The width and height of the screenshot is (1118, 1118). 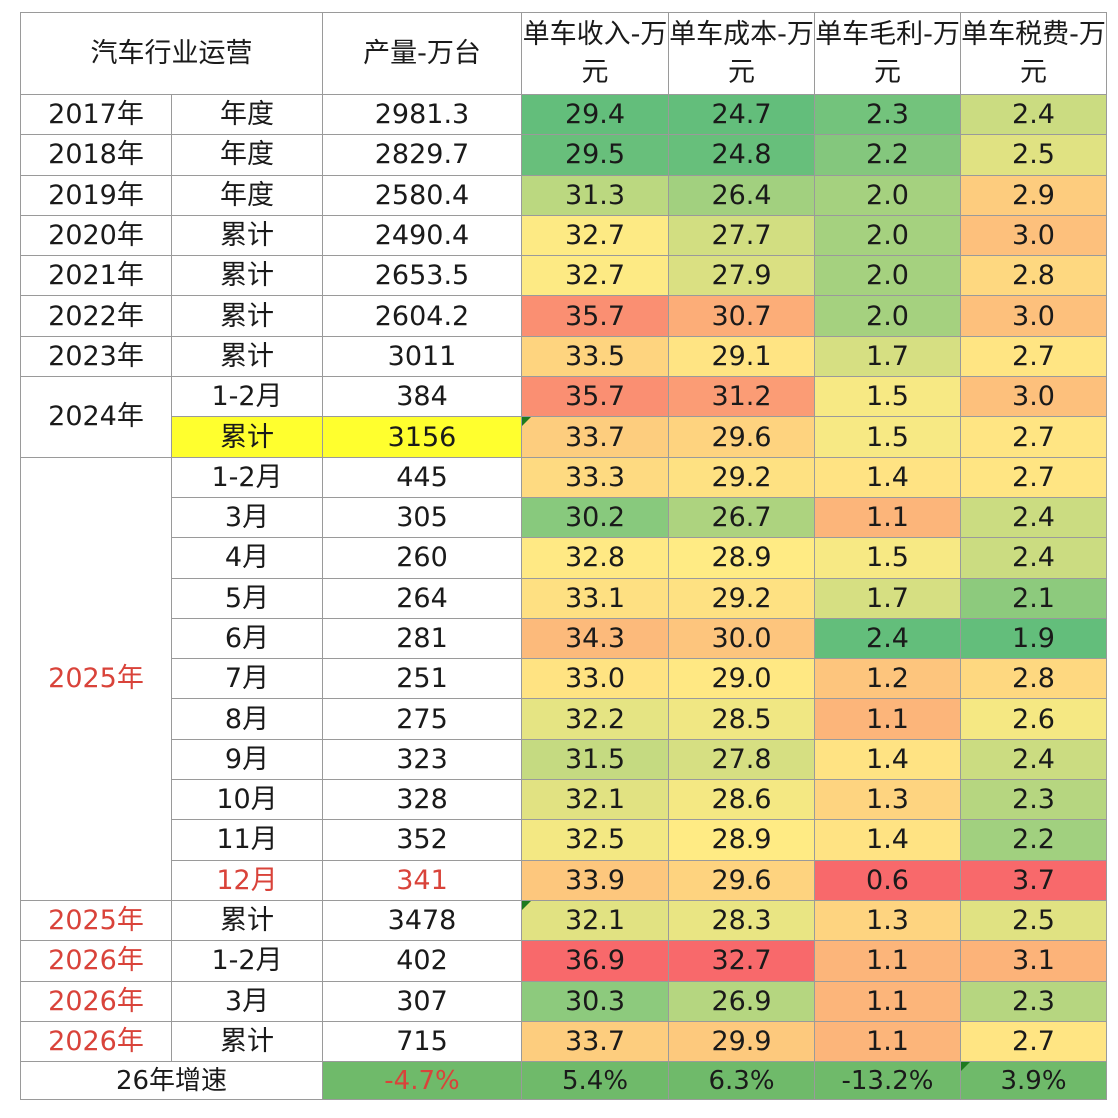 I want to click on row-unit-revenue-cell: 29.4, so click(x=595, y=114).